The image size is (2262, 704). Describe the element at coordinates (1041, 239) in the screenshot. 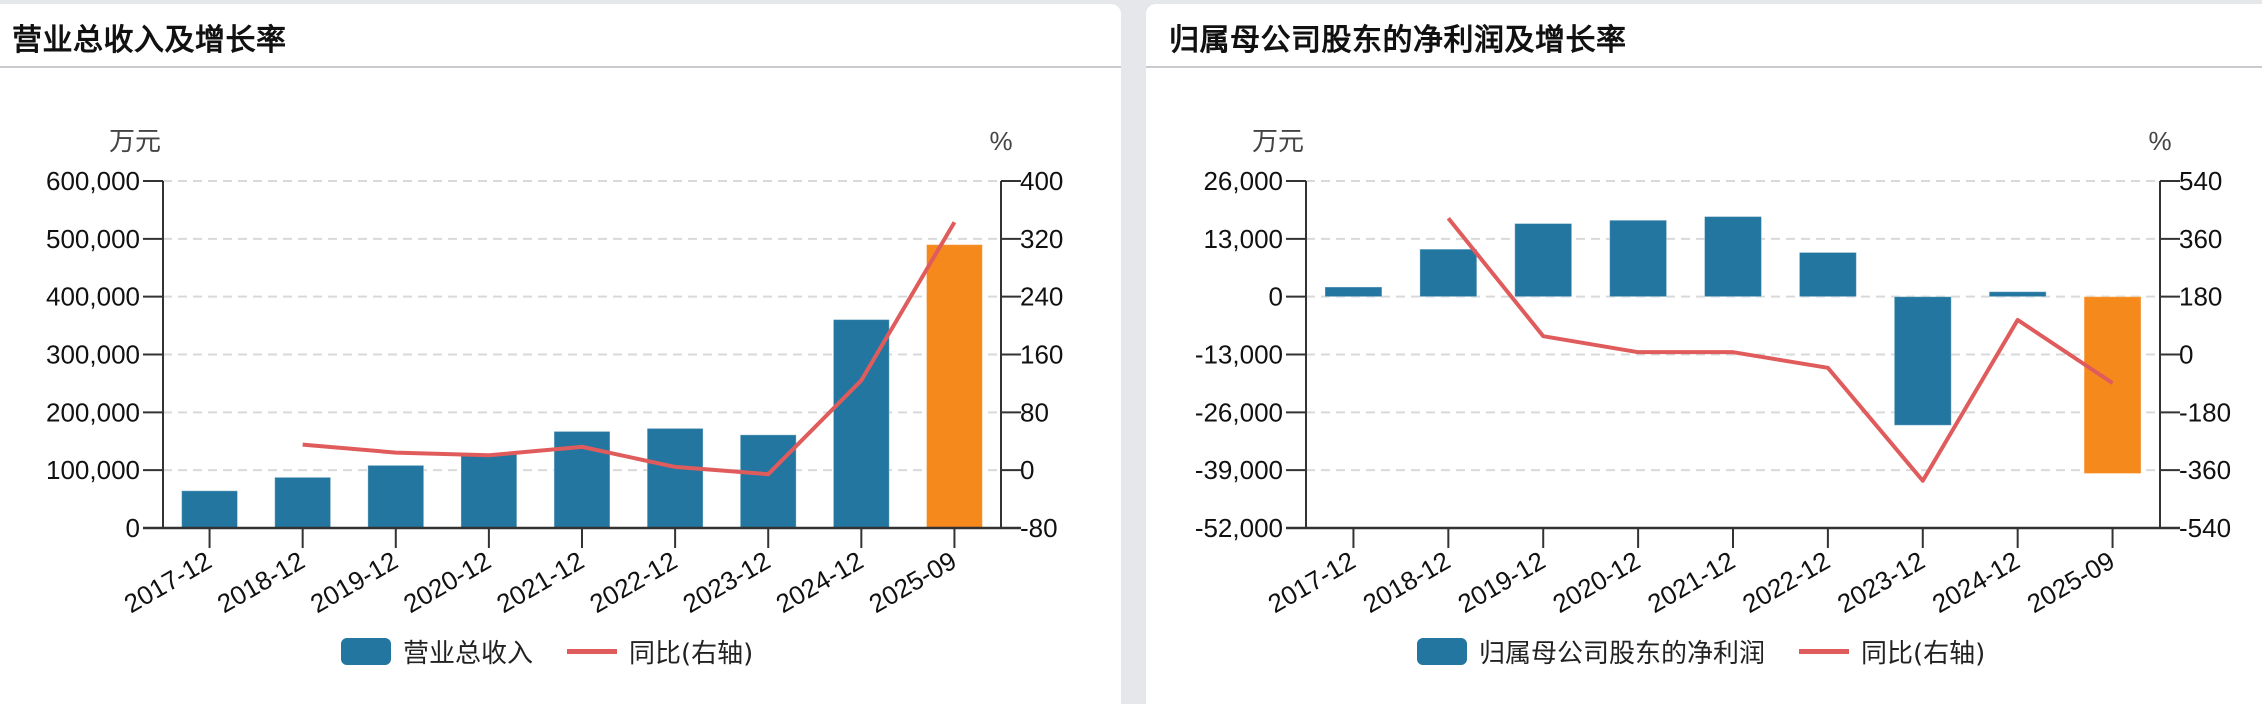

I see `right-tick-label: 320` at that location.